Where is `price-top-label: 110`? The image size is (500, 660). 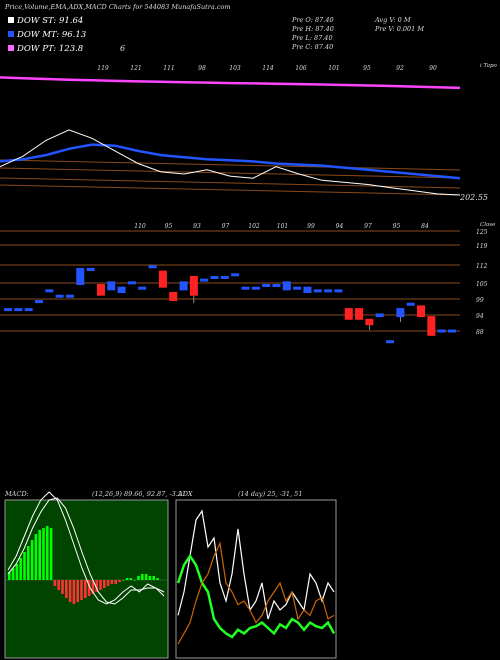 price-top-label: 110 is located at coordinates (140, 226).